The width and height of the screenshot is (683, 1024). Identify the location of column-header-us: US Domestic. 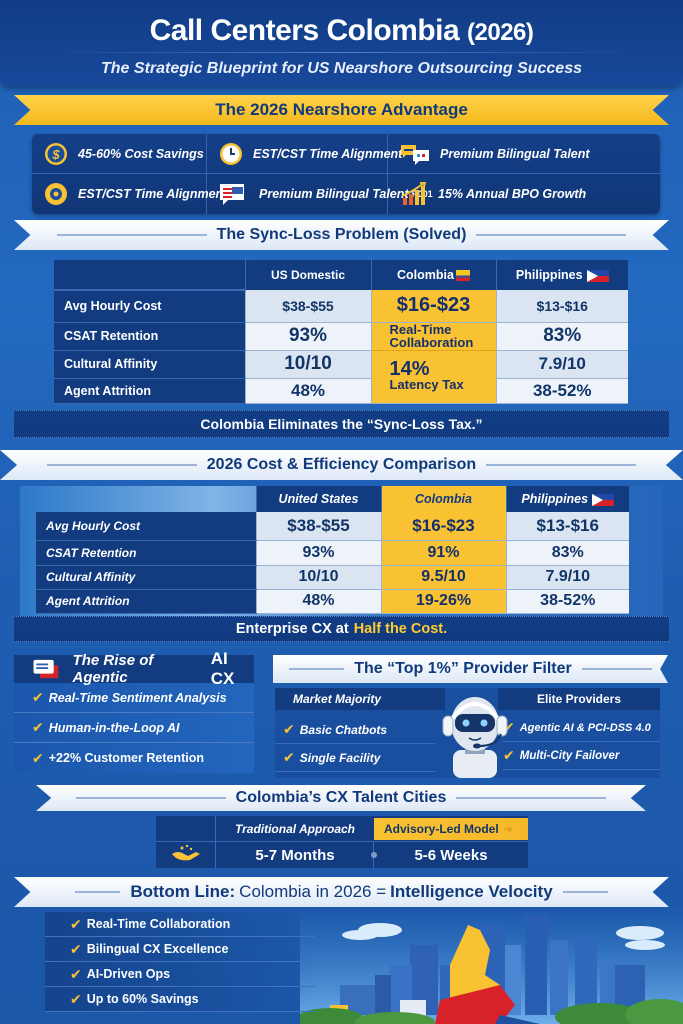
(307, 275).